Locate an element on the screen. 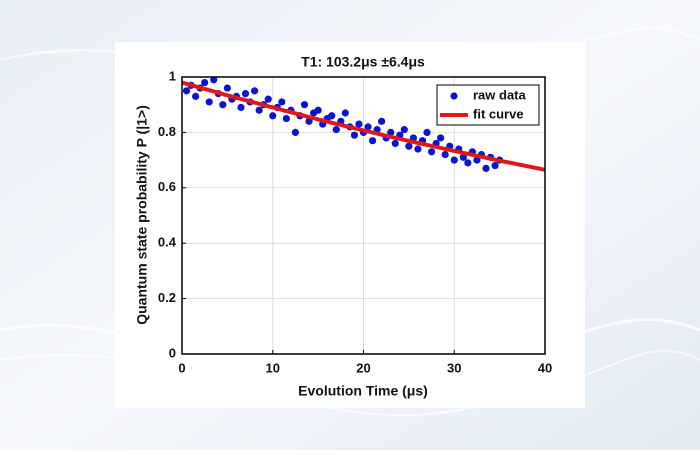 This screenshot has width=700, height=455. x-tick-label: 40 is located at coordinates (545, 367).